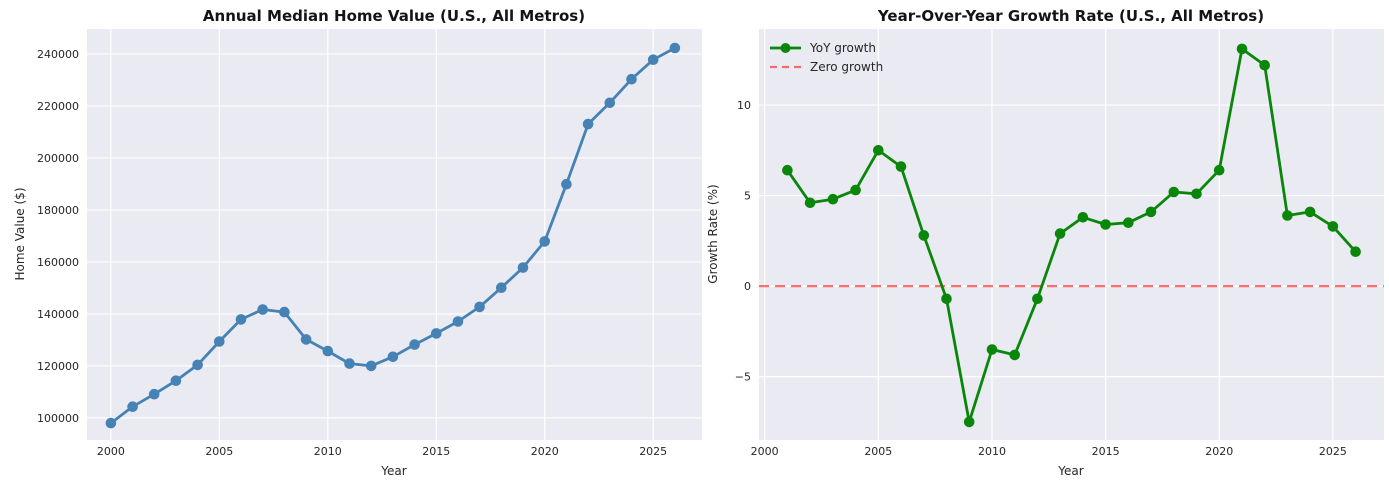 Image resolution: width=1389 pixels, height=489 pixels. Describe the element at coordinates (842, 48) in the screenshot. I see `legend-yoy-label: YoY growth` at that location.